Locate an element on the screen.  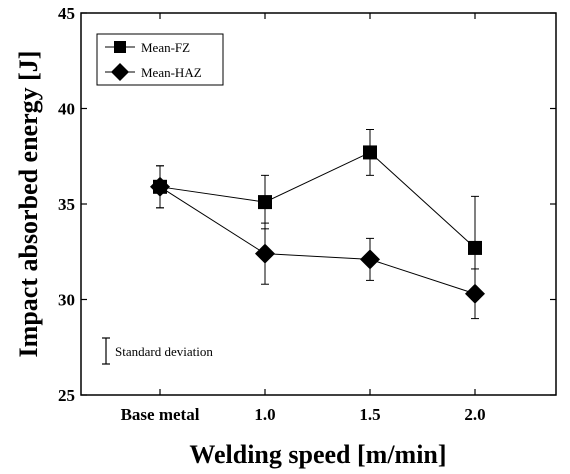
y-tick-label: 35 is located at coordinates (66, 204).